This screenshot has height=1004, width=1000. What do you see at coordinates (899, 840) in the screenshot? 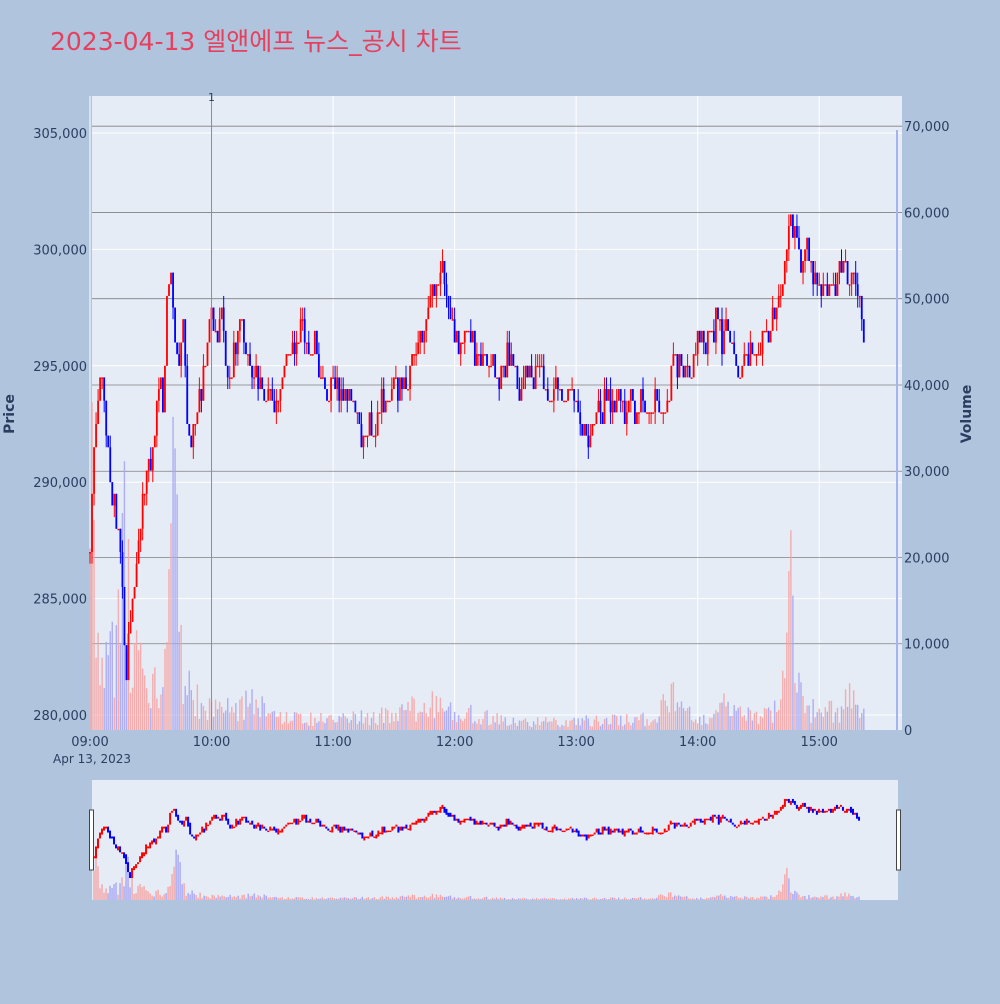
I see `range-slider-handle-right` at bounding box center [899, 840].